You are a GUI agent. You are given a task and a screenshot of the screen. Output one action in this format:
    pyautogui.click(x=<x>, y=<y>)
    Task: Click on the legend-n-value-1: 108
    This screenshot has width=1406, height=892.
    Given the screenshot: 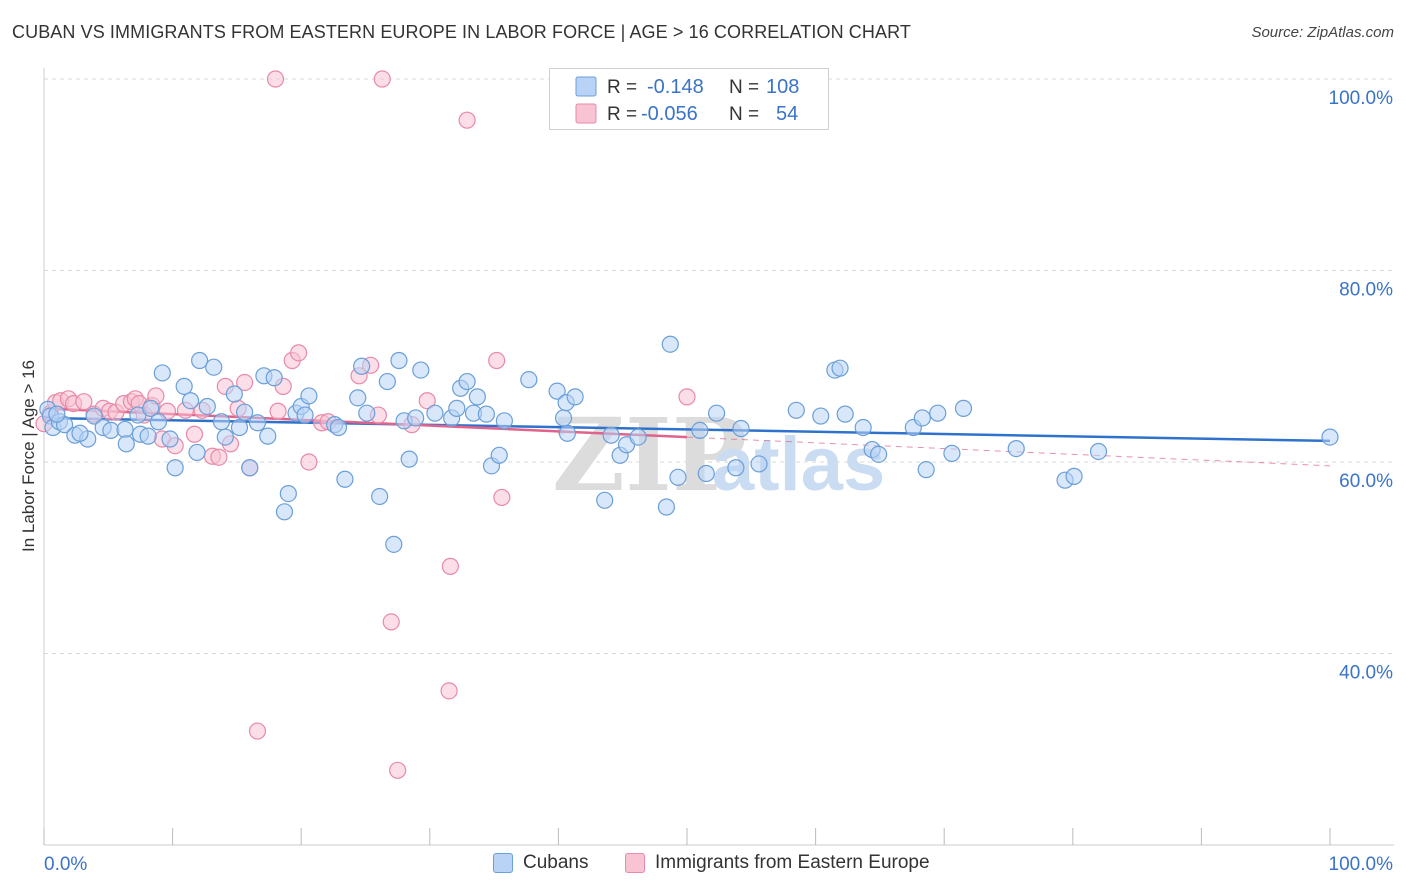 What is the action you would take?
    pyautogui.click(x=782, y=87)
    